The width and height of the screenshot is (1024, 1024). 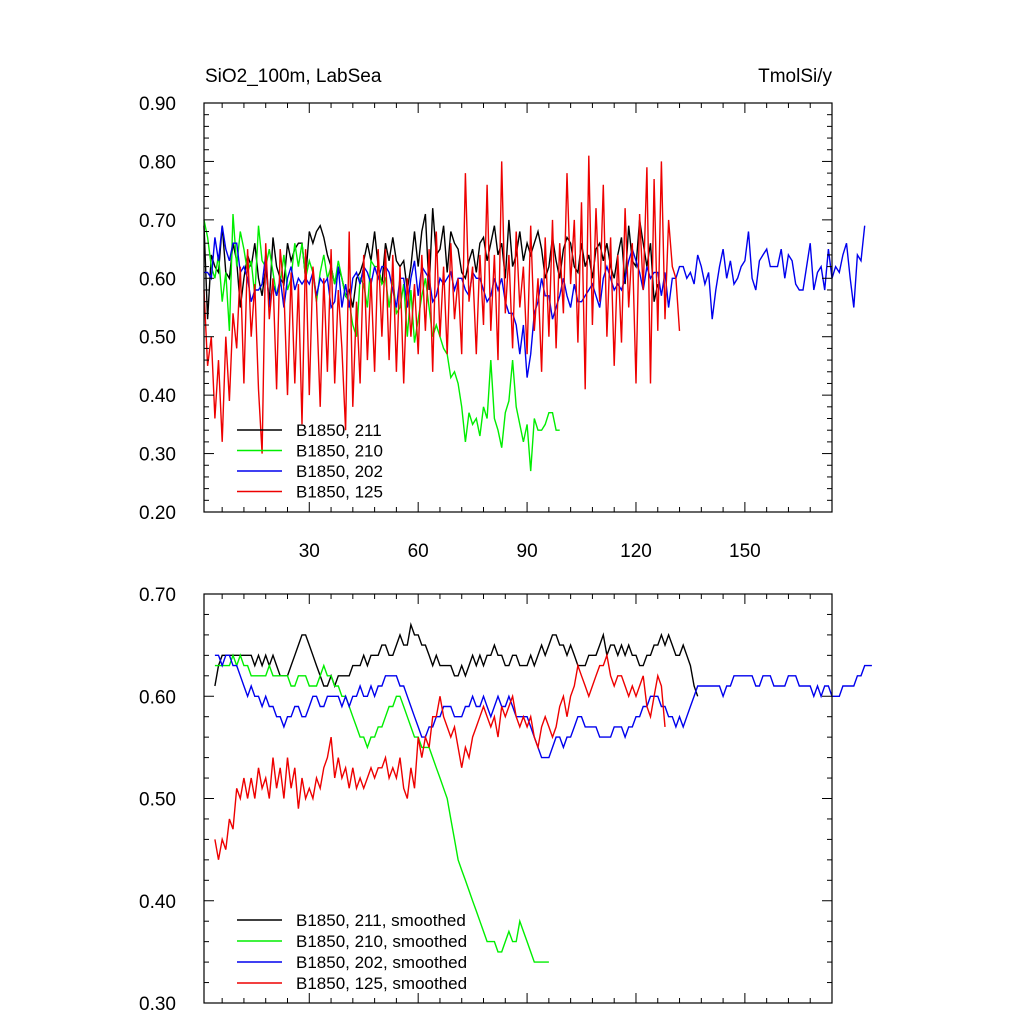 I want to click on series-line-b1850-210-smoothed, so click(x=381, y=808).